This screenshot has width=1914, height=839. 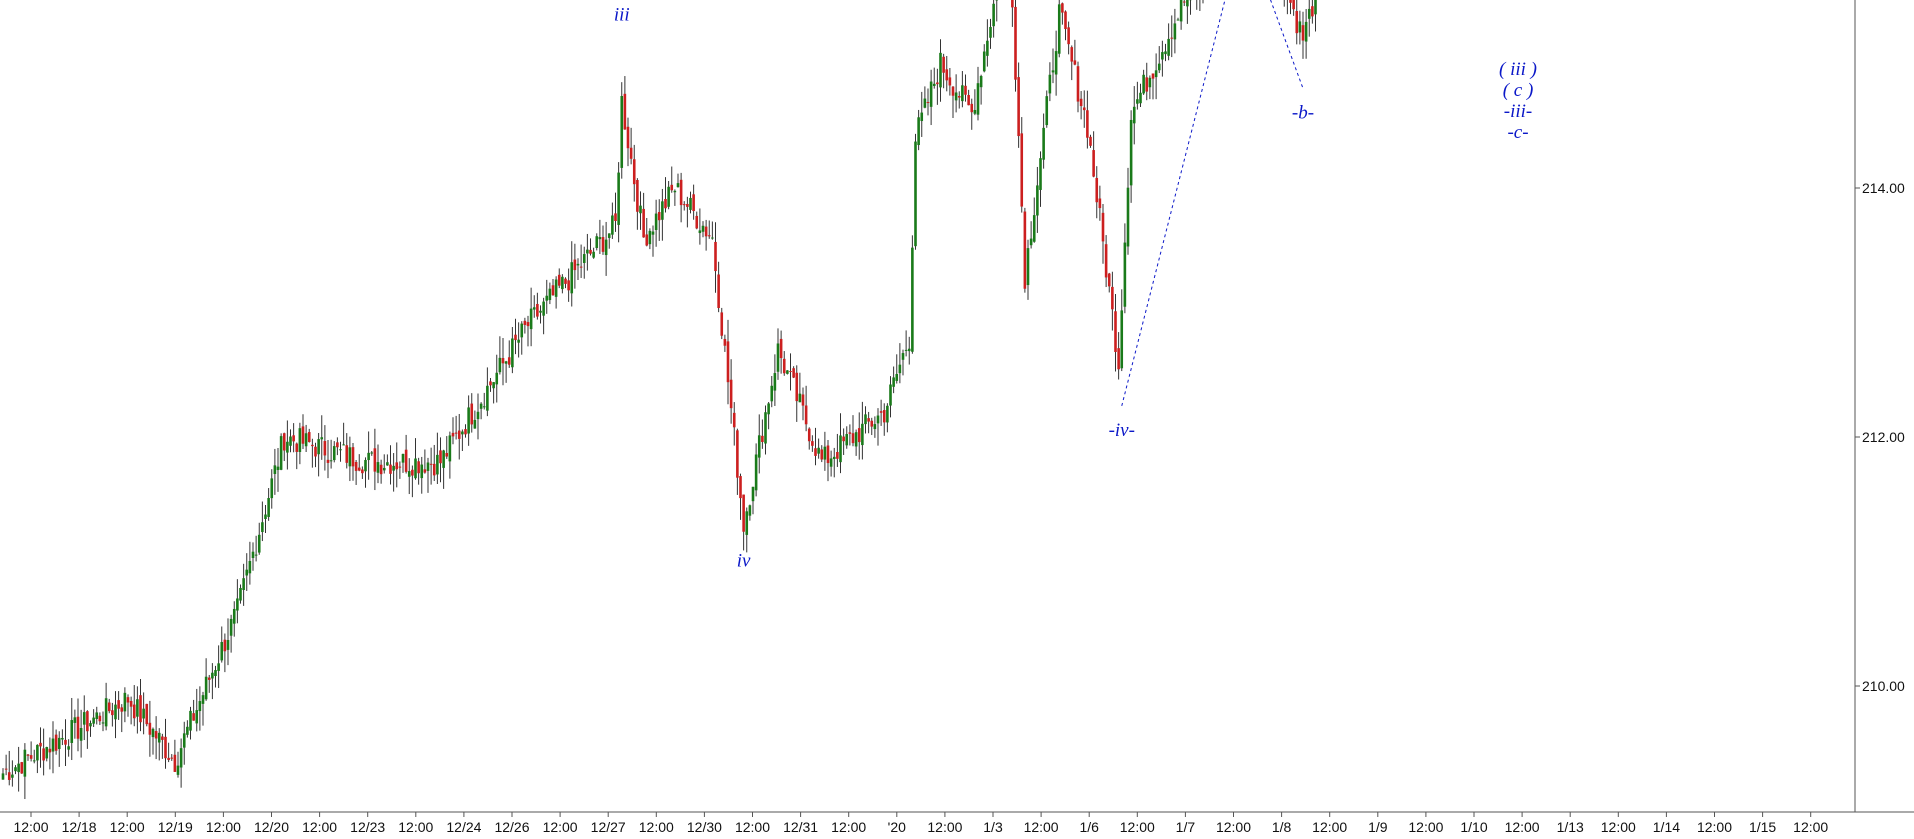 I want to click on x-tick-label: 12/30, so click(x=704, y=827).